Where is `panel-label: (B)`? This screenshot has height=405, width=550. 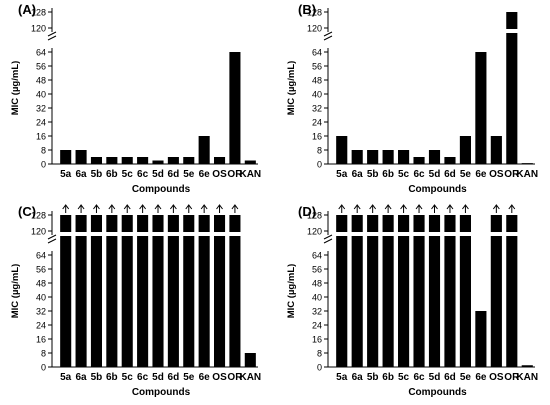 panel-label: (B) is located at coordinates (307, 9).